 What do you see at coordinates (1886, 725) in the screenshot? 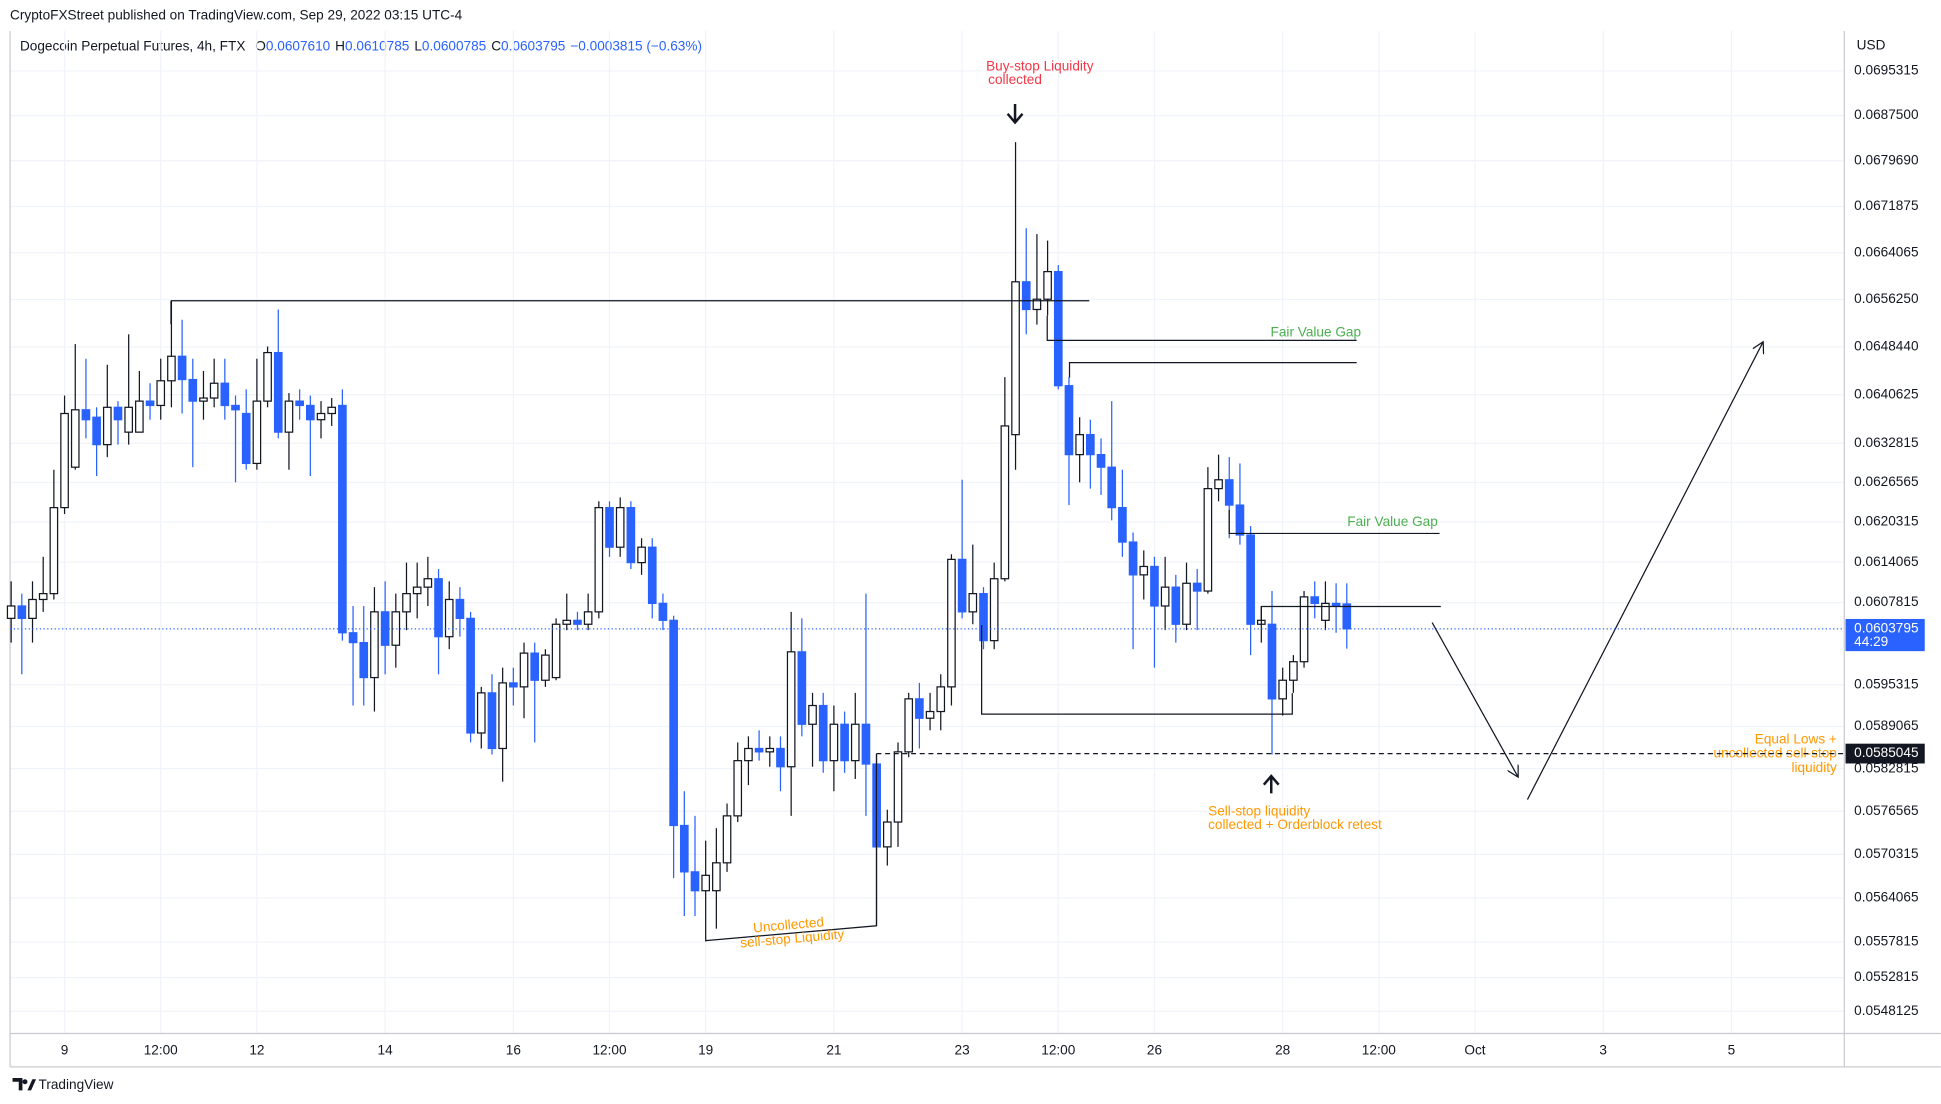
I see `y-tick-label: 0.0589065` at bounding box center [1886, 725].